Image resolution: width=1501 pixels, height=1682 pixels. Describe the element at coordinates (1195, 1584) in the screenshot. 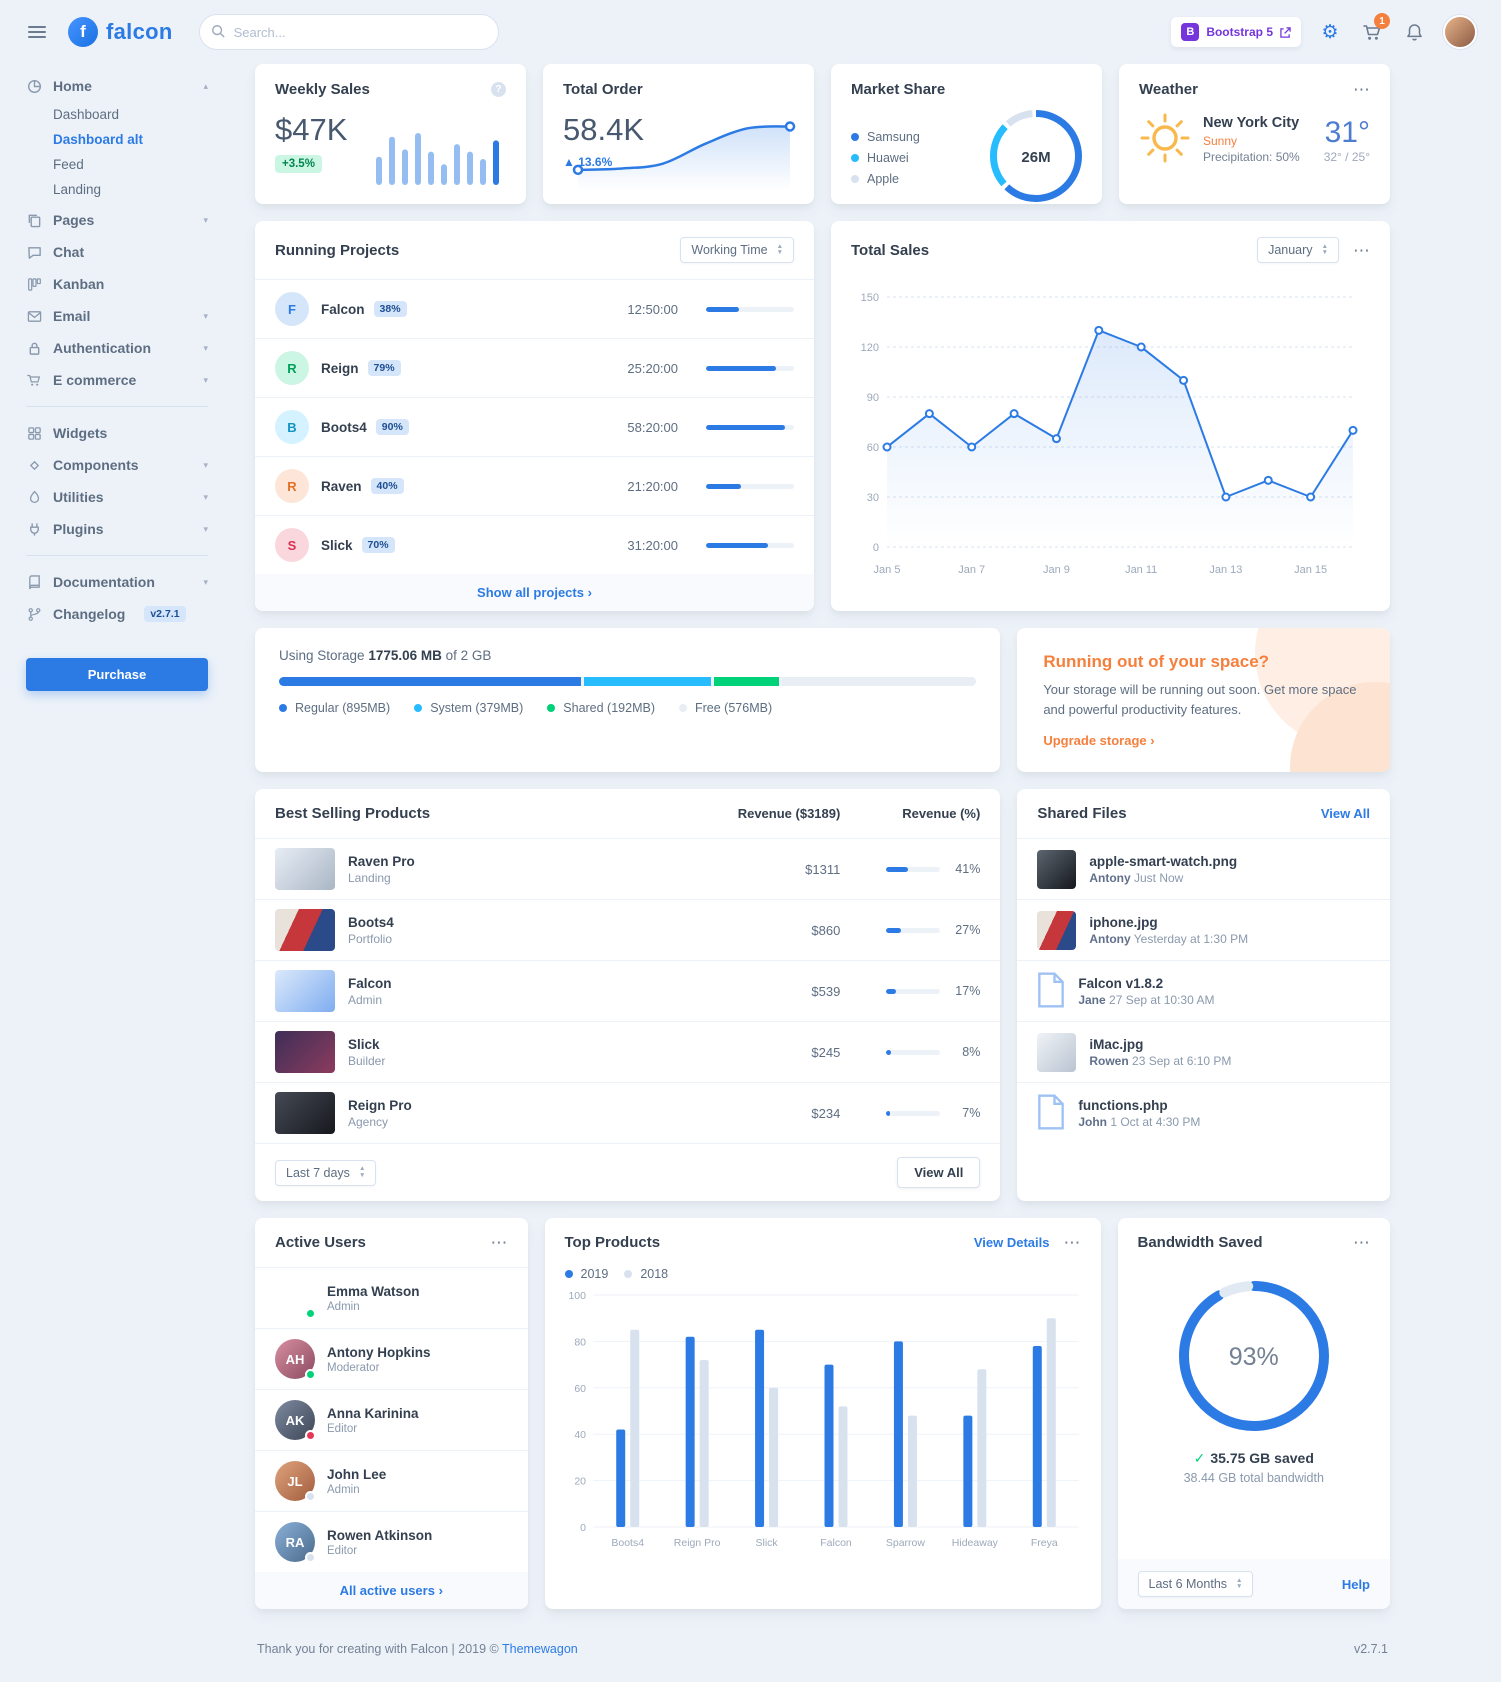

I see `period-select: Last 6 Months ▲ ▼` at that location.